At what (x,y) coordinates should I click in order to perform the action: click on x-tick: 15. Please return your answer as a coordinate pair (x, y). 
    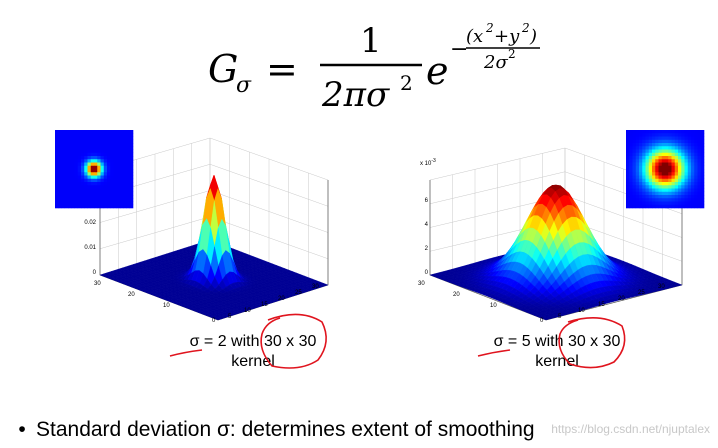
    Looking at the image, I should click on (601, 305).